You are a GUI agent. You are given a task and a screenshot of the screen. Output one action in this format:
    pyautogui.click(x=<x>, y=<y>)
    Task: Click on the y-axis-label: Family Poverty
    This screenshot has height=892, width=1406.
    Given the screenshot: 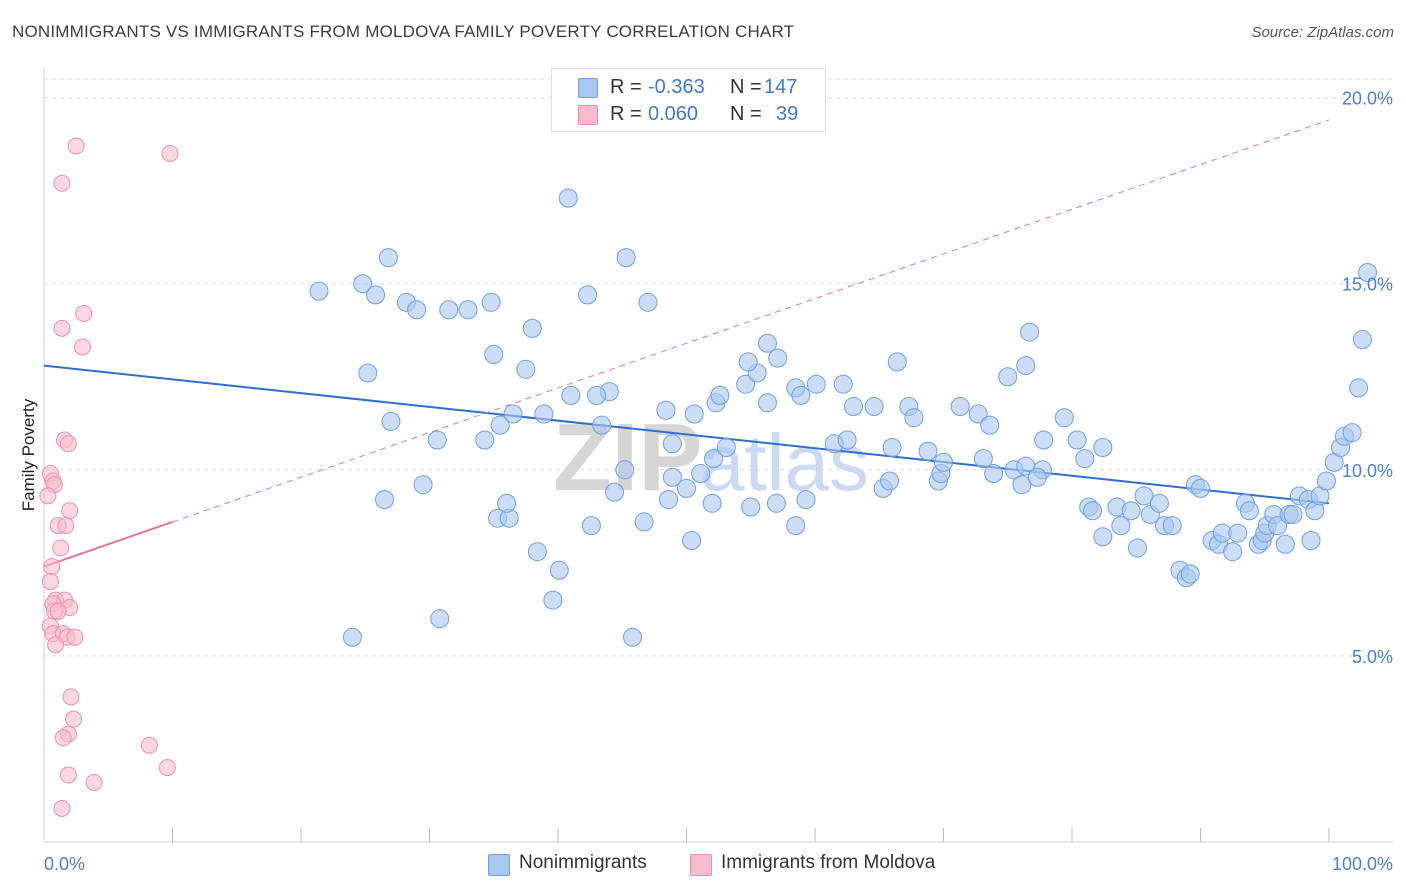 What is the action you would take?
    pyautogui.click(x=28, y=454)
    